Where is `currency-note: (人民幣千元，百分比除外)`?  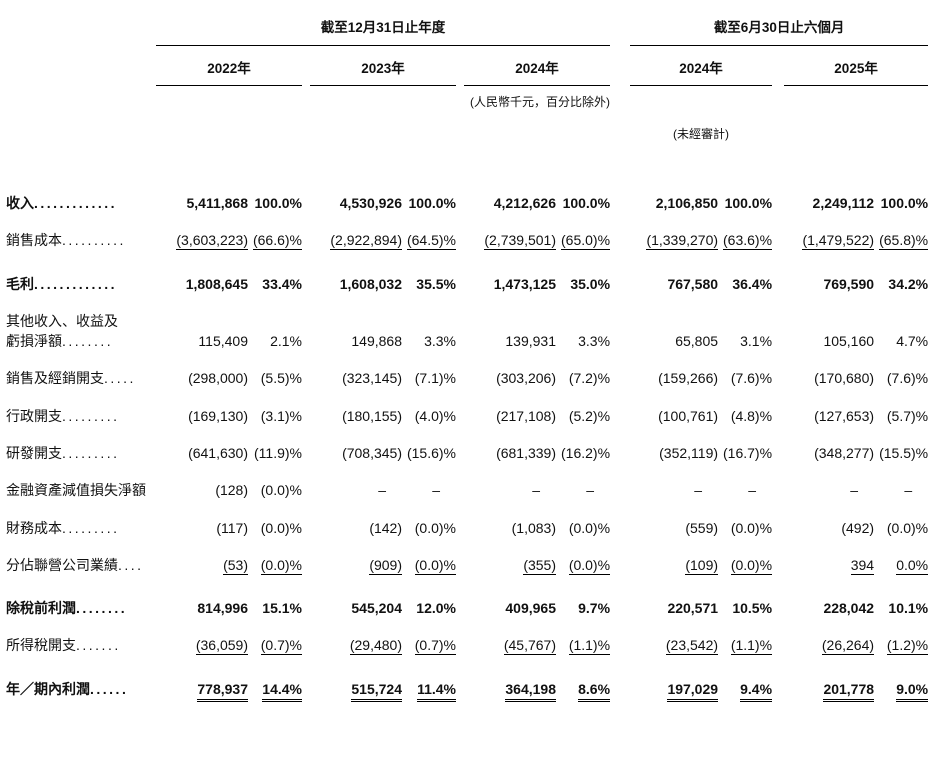 currency-note: (人民幣千元，百分比除外) is located at coordinates (540, 102).